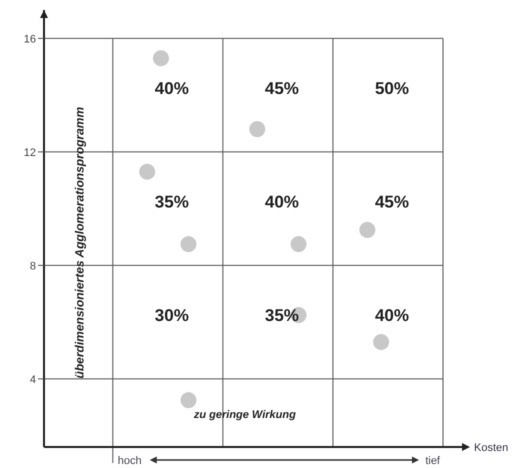  I want to click on y-tick-label: 12, so click(30, 152).